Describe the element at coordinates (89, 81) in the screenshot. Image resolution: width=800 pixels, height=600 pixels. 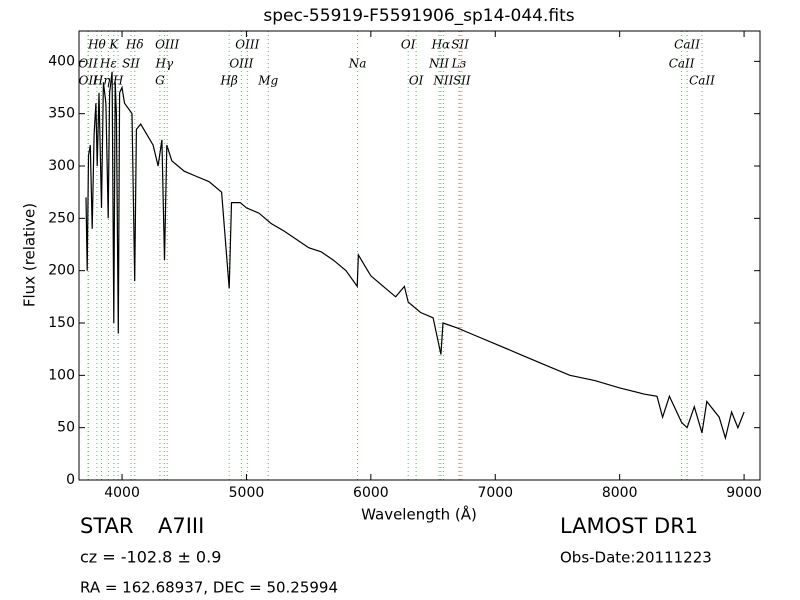
I see `spectral-line-label: OII` at that location.